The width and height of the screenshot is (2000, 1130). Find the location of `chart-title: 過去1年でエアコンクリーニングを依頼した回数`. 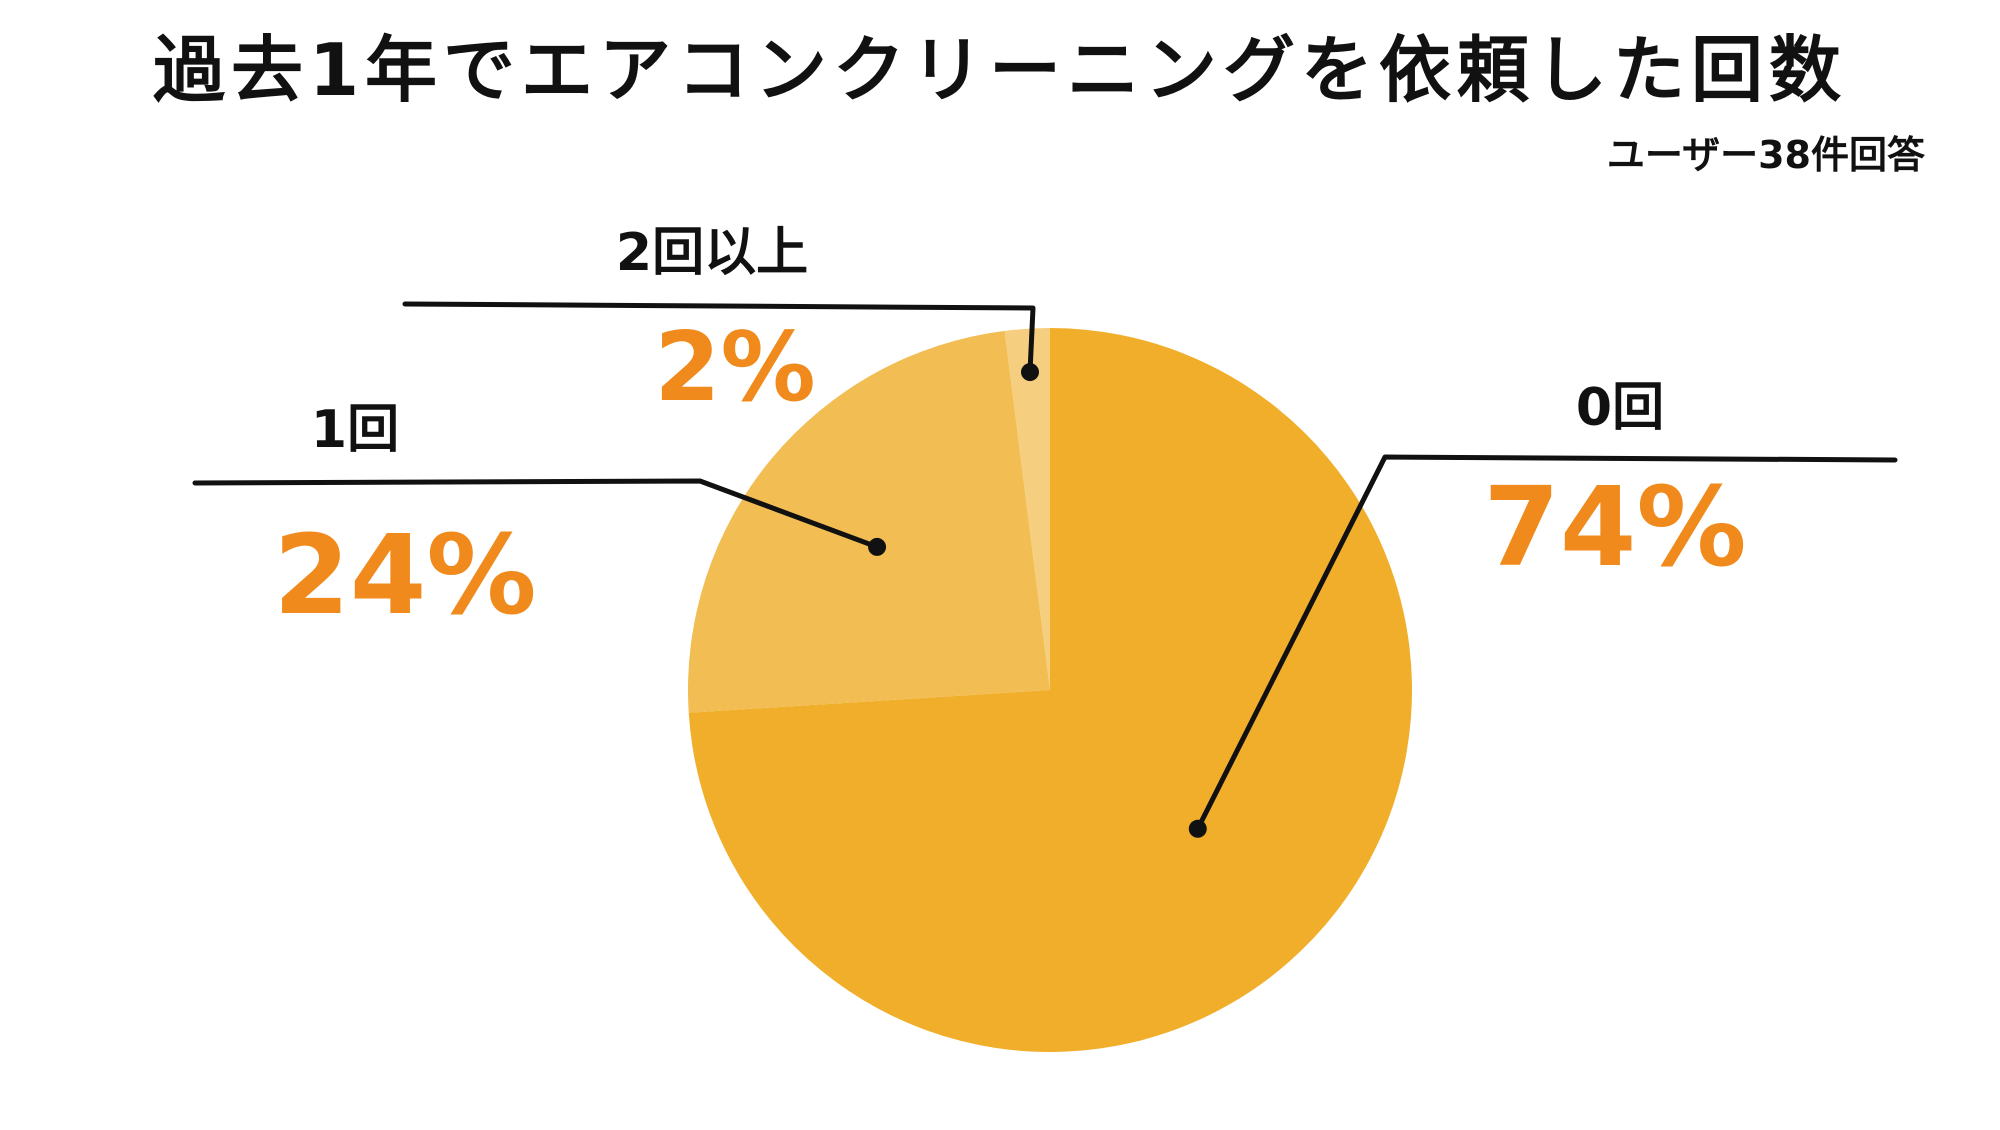

chart-title: 過去1年でエアコンクリーニングを依頼した回数 is located at coordinates (1000, 70).